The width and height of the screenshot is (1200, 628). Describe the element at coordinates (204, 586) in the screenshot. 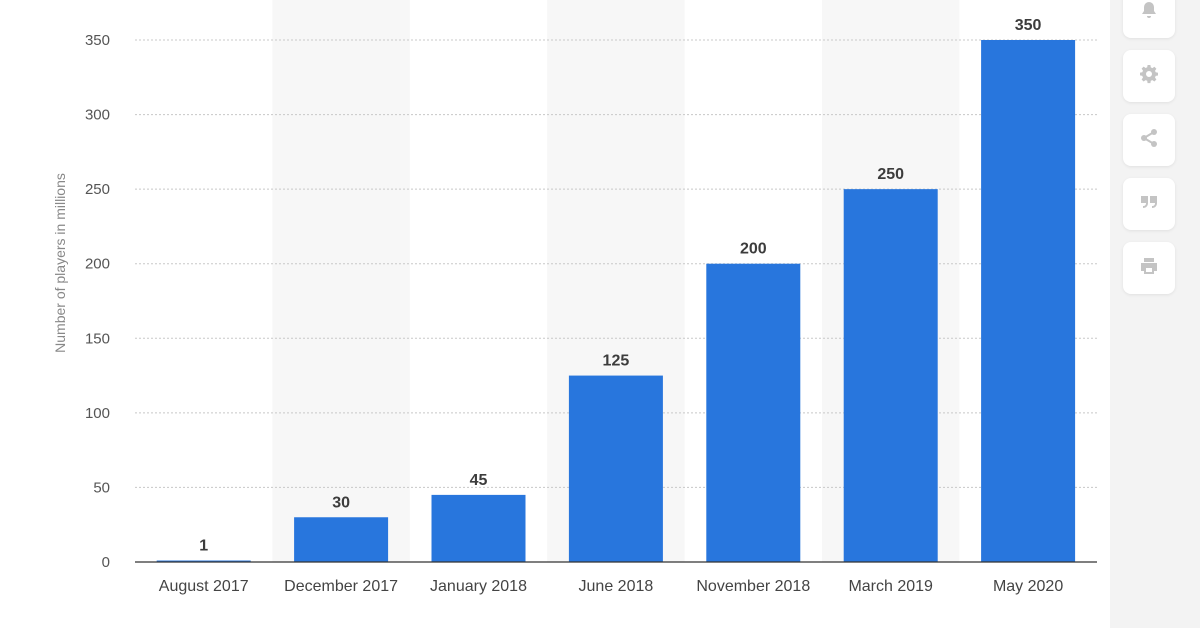

I see `x-tick-label: August 2017` at that location.